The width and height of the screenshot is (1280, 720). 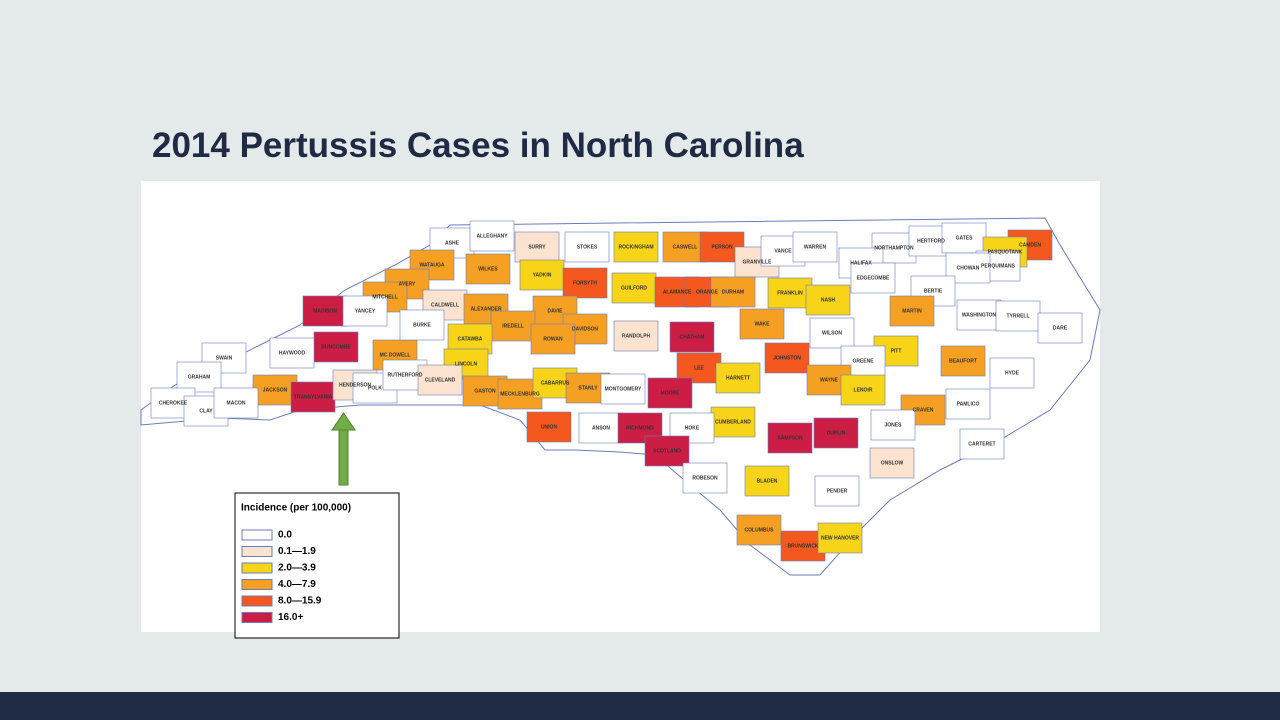 I want to click on county-label: ROBESON, so click(x=705, y=478).